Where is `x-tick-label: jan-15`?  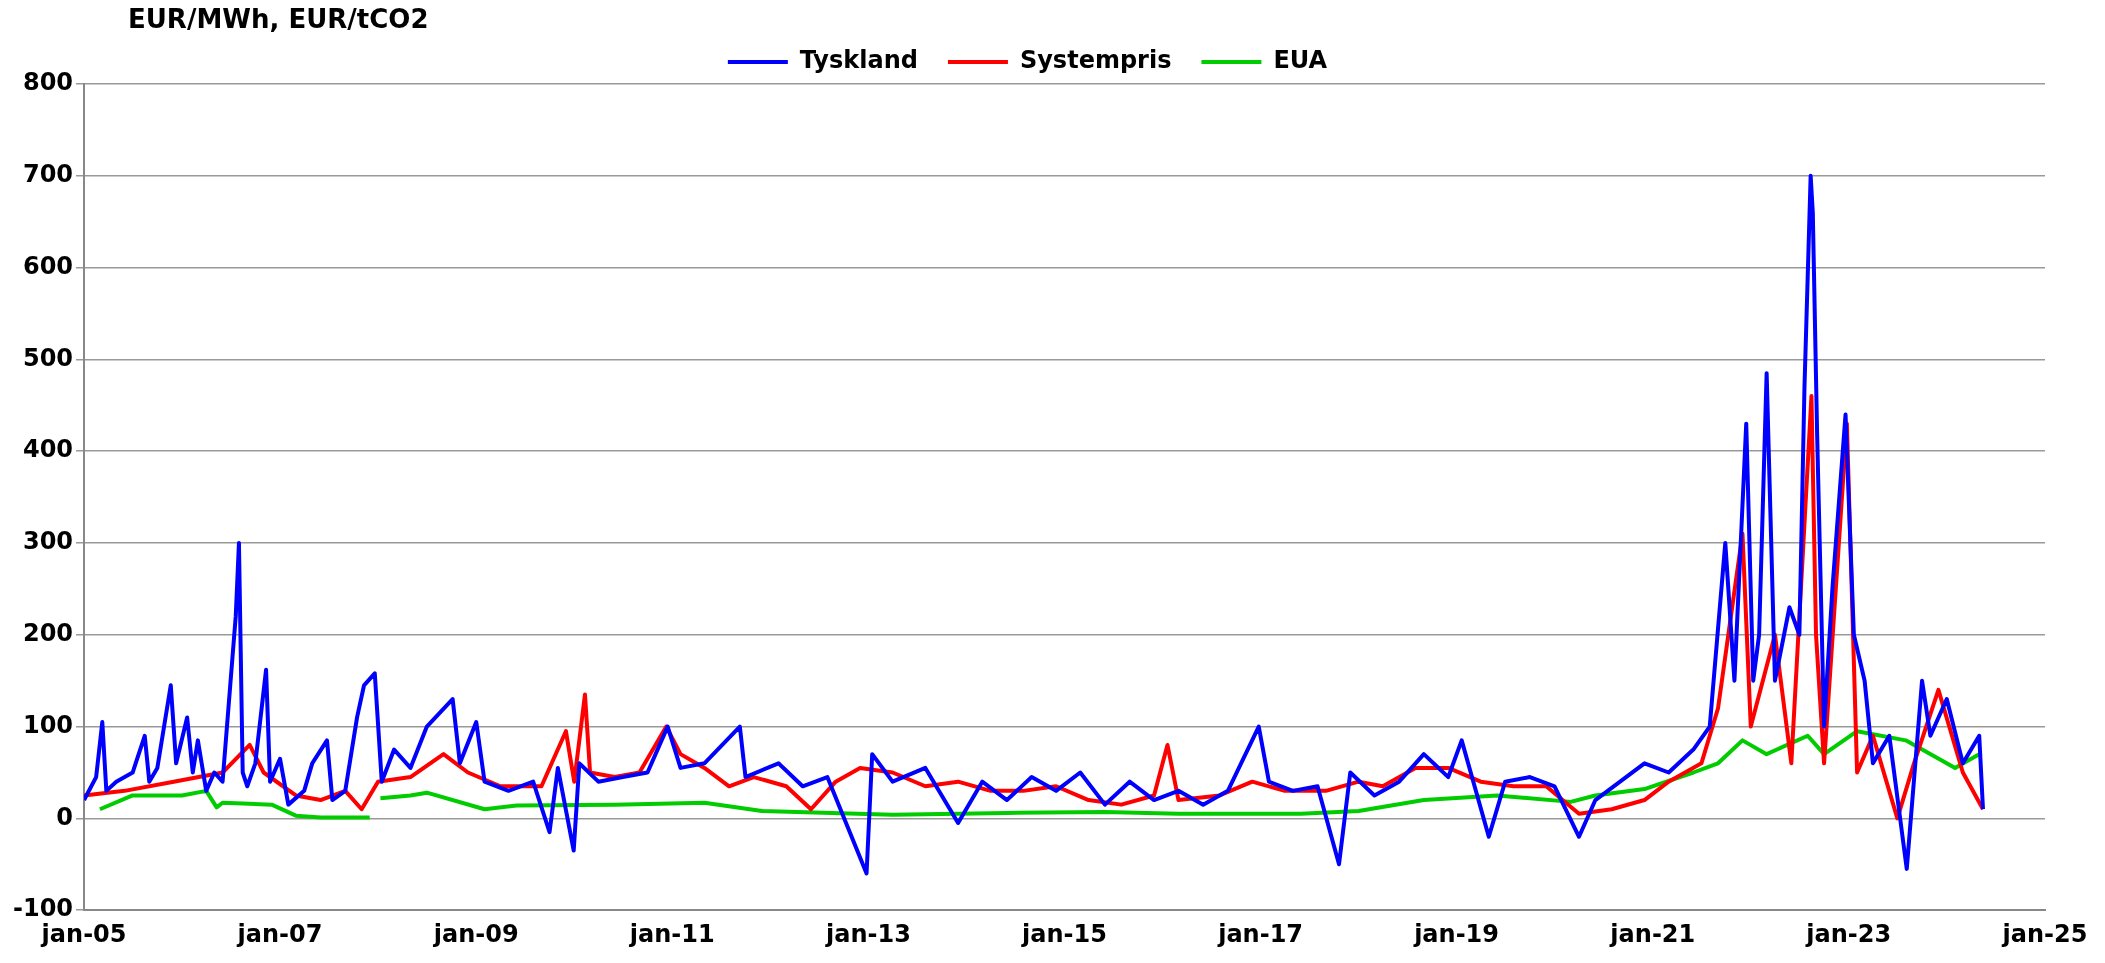
x-tick-label: jan-15 is located at coordinates (1063, 933).